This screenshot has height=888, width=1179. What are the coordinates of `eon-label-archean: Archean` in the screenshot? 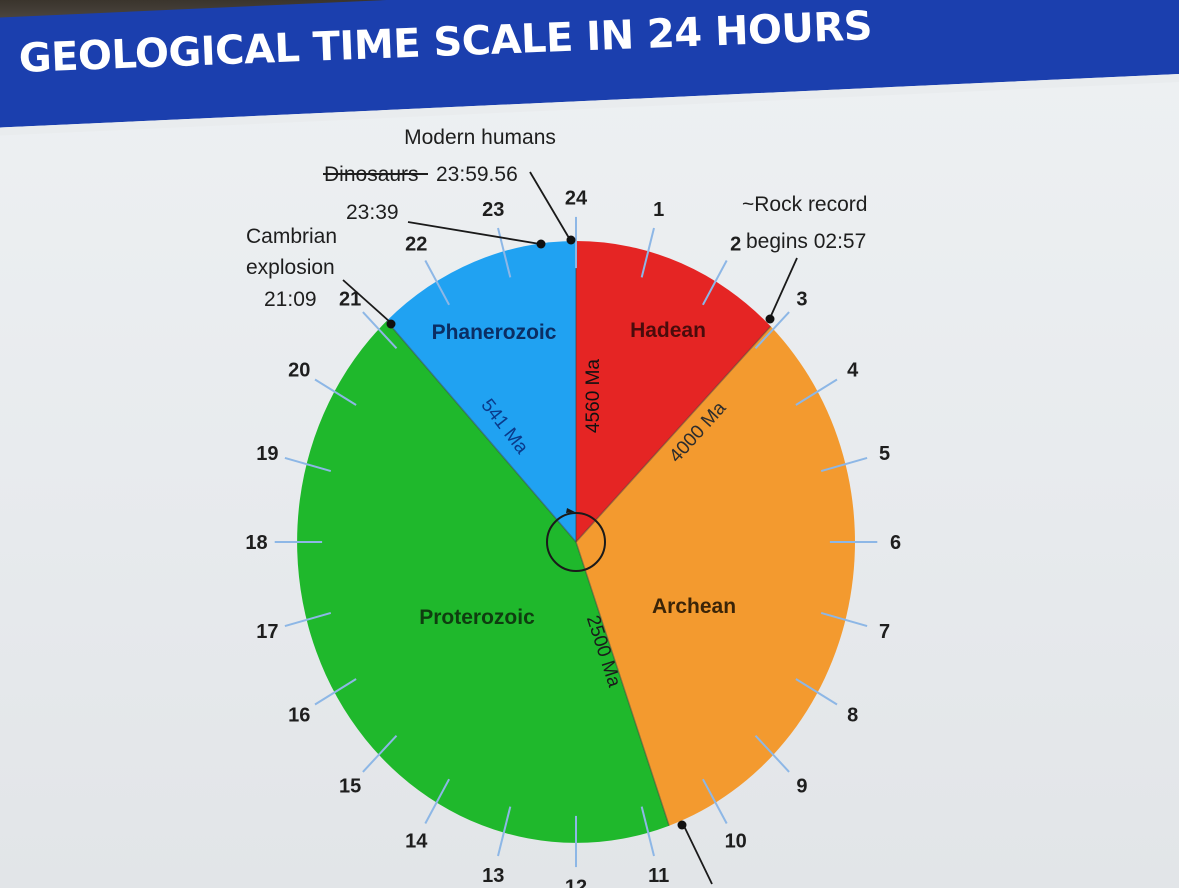 It's located at (694, 606).